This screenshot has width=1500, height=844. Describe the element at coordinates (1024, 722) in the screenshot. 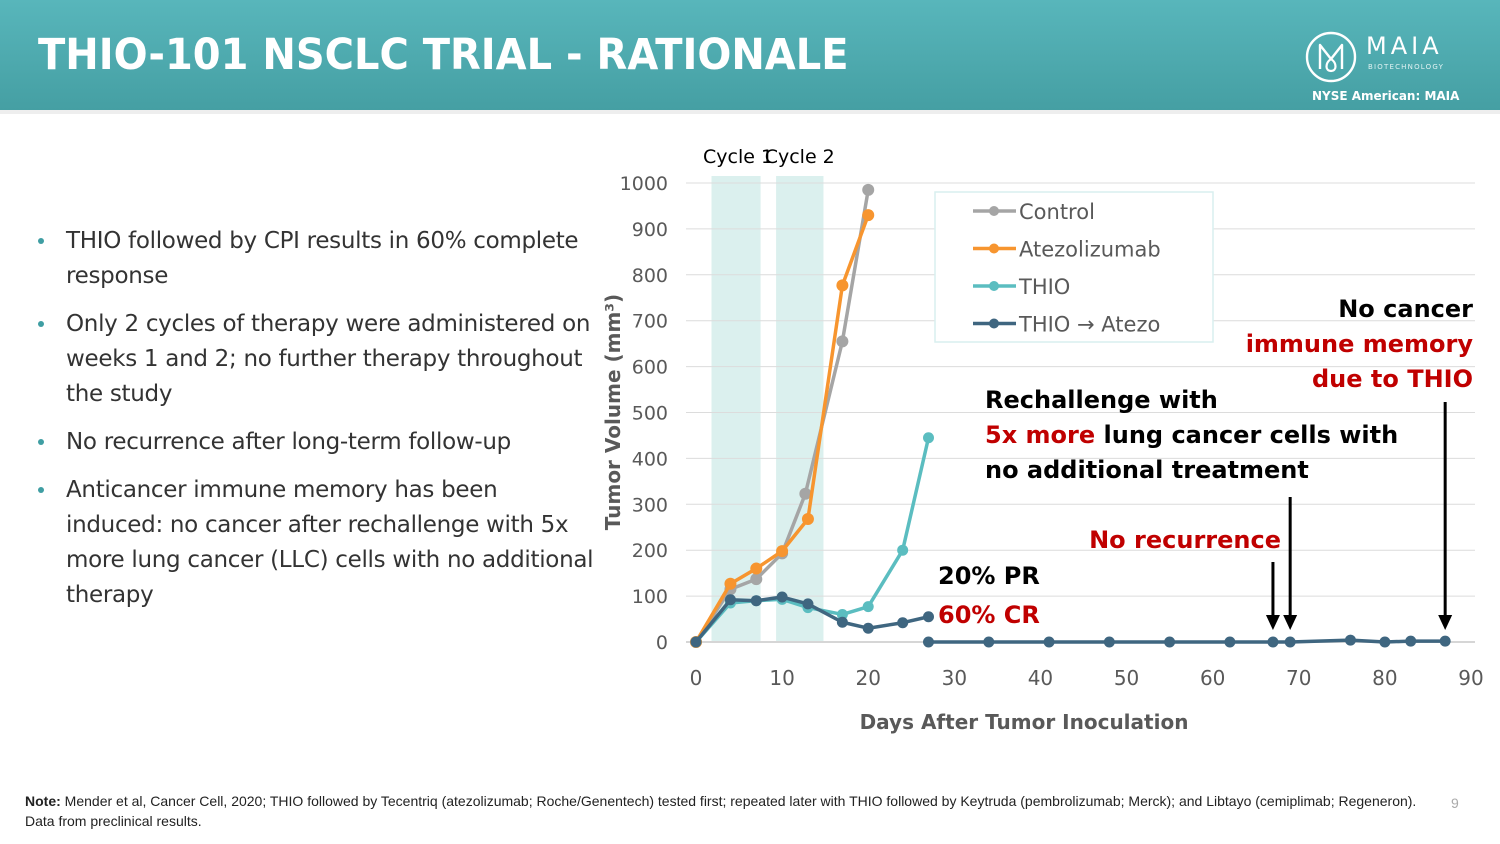

I see `x-axis-title: Days After Tumor Inoculation` at that location.